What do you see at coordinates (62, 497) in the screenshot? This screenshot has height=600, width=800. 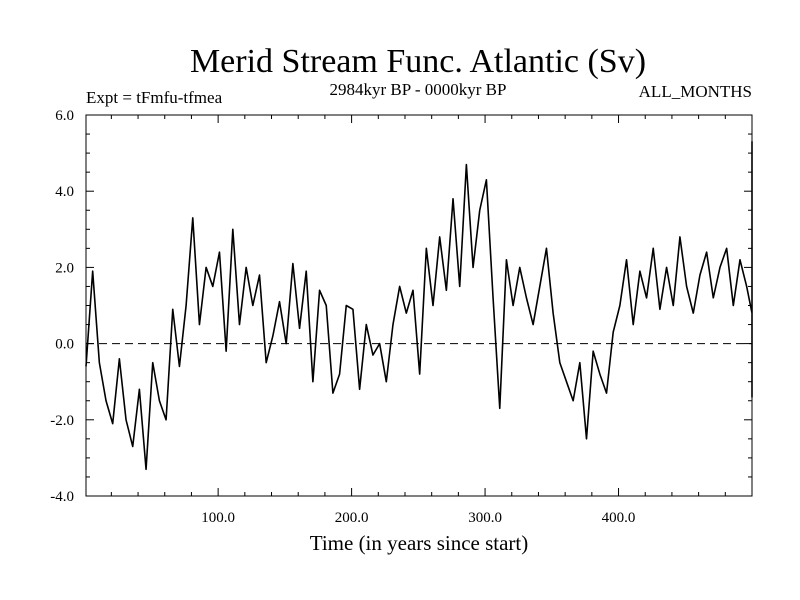 I see `y-tick-label: -4.0` at bounding box center [62, 497].